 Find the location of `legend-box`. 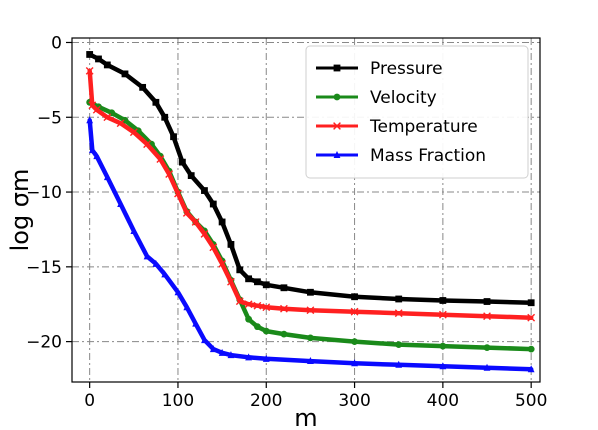

legend-box is located at coordinates (417, 112).